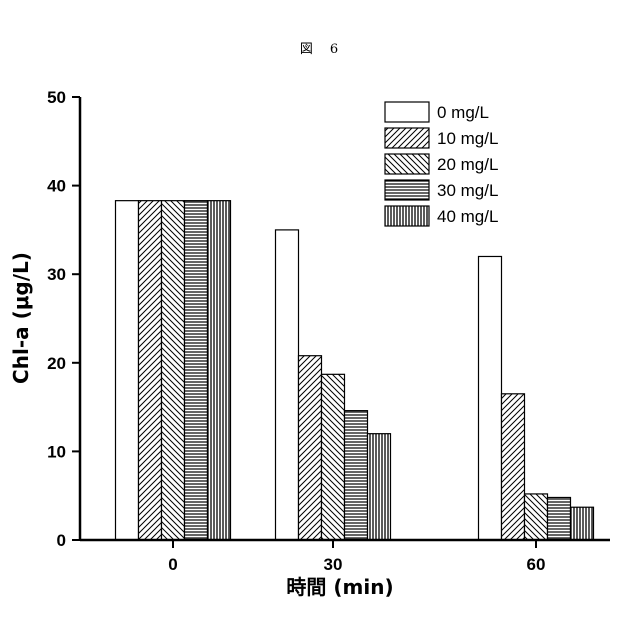 This screenshot has width=640, height=640. I want to click on bar-0-20-mg-l, so click(173, 370).